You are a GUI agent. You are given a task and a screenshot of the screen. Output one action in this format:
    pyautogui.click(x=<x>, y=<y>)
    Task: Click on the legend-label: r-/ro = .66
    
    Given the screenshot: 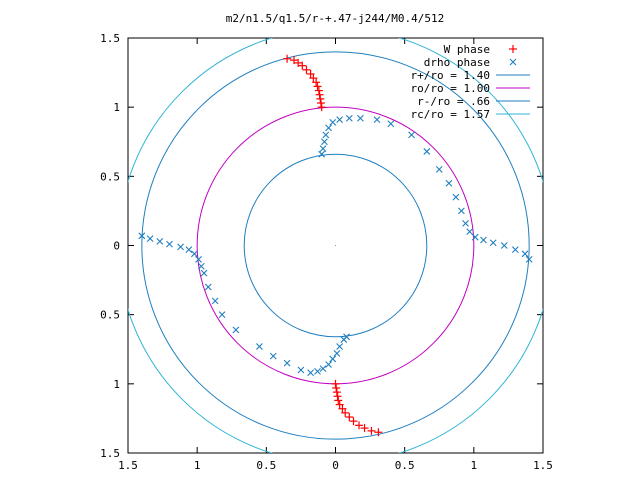 What is the action you would take?
    pyautogui.click(x=453, y=101)
    